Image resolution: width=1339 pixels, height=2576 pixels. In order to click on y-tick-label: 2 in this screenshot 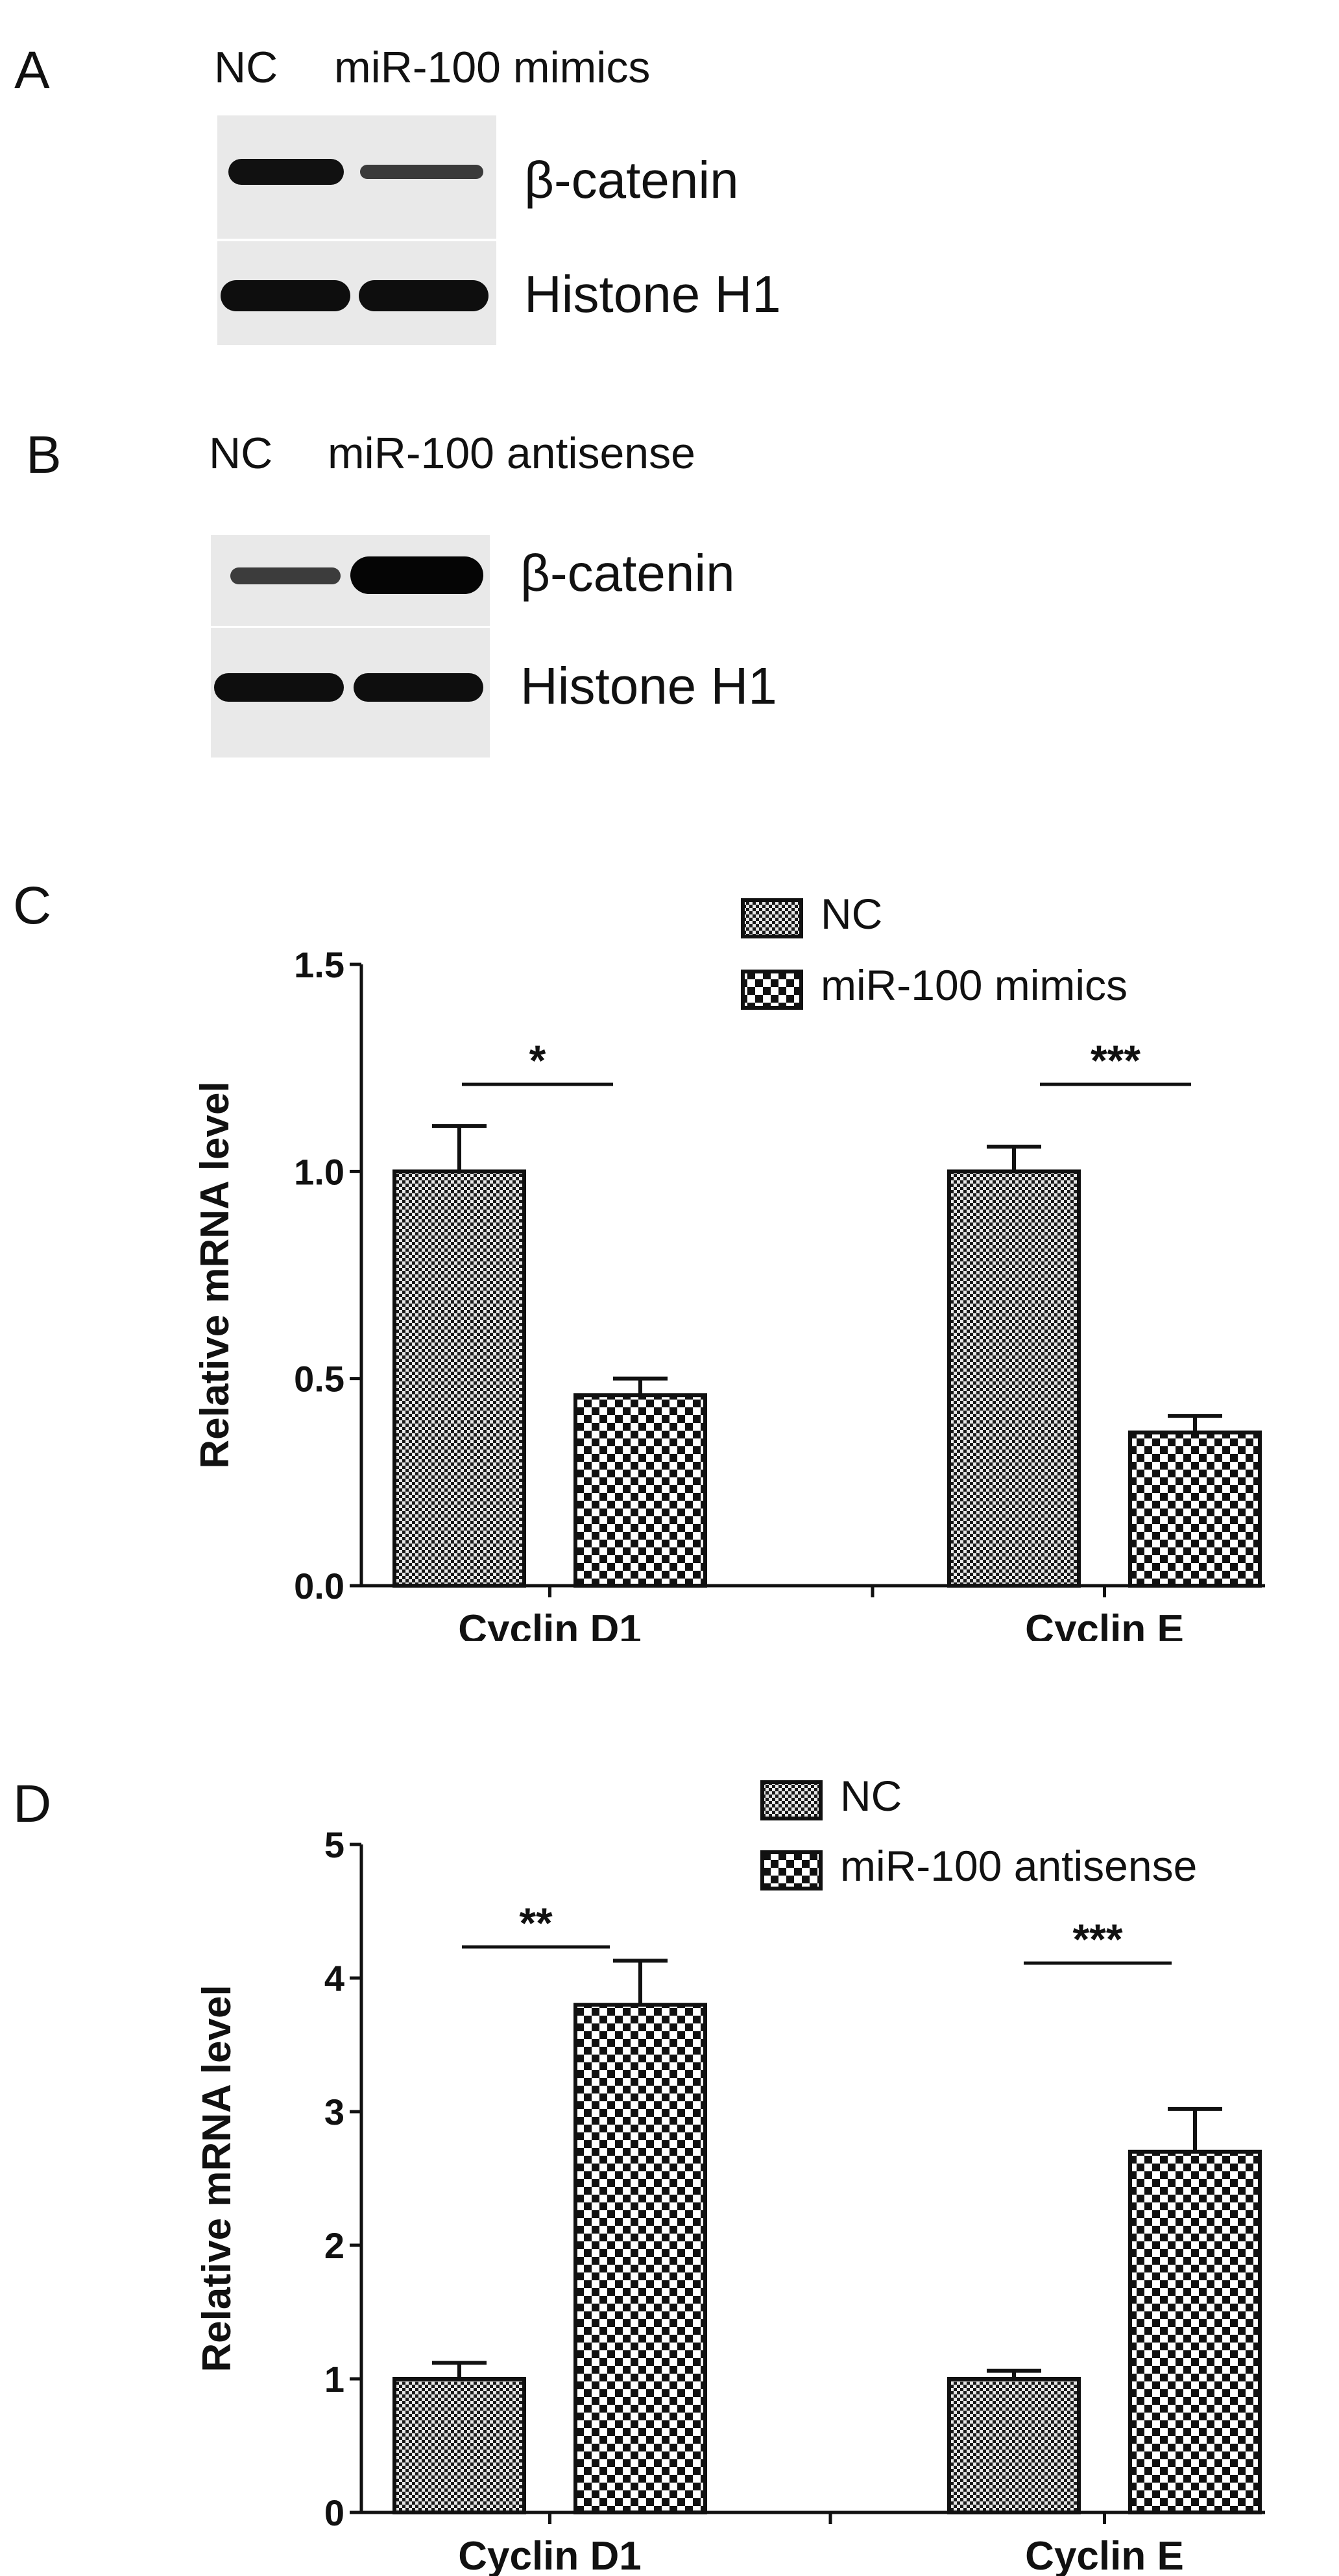, I will do `click(334, 2245)`.